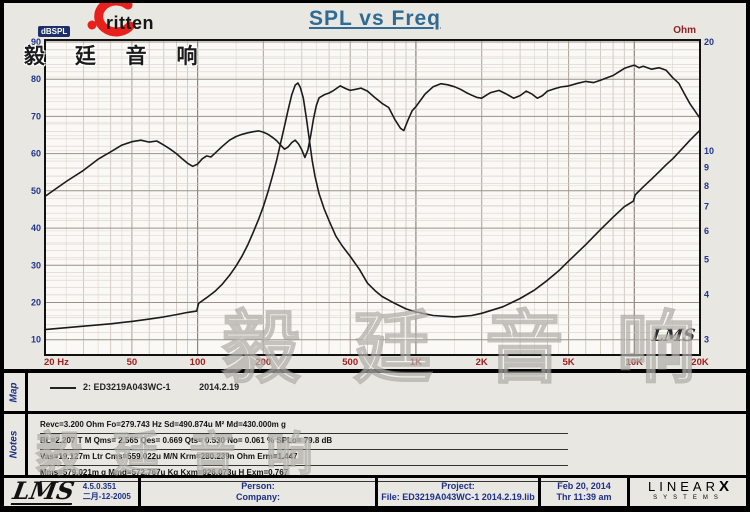 The width and height of the screenshot is (750, 512). What do you see at coordinates (36, 228) in the screenshot?
I see `svg-text: 40` at bounding box center [36, 228].